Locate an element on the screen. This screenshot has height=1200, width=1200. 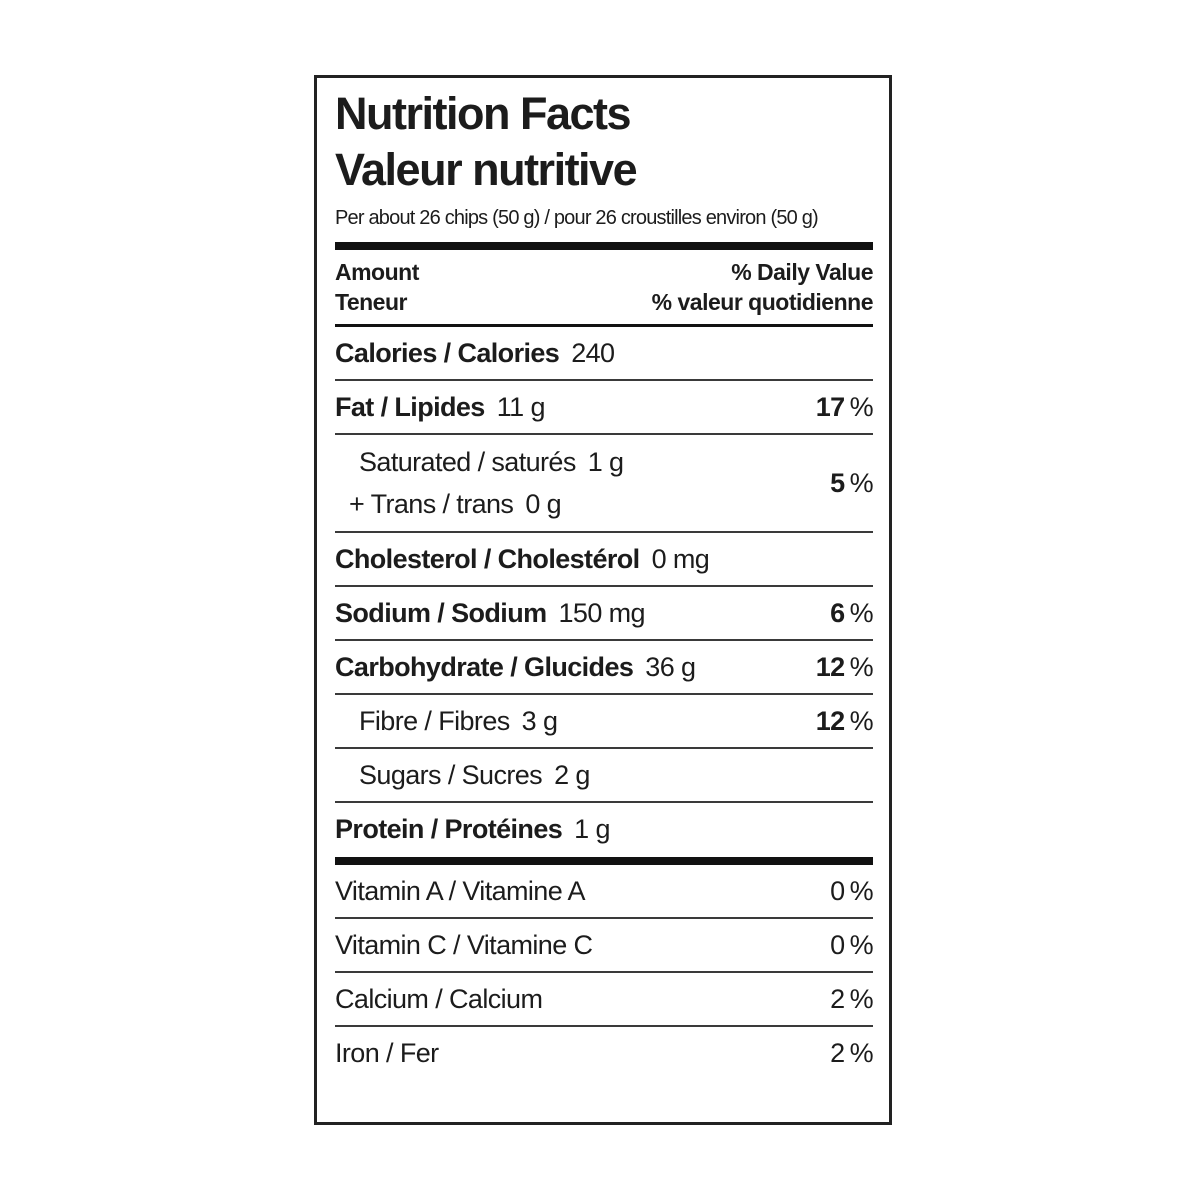
daily-value: 17% is located at coordinates (844, 407).